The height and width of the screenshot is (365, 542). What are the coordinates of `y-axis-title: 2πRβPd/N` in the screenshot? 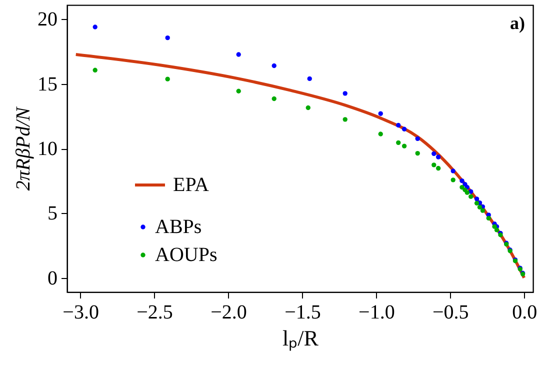 It's located at (23, 148).